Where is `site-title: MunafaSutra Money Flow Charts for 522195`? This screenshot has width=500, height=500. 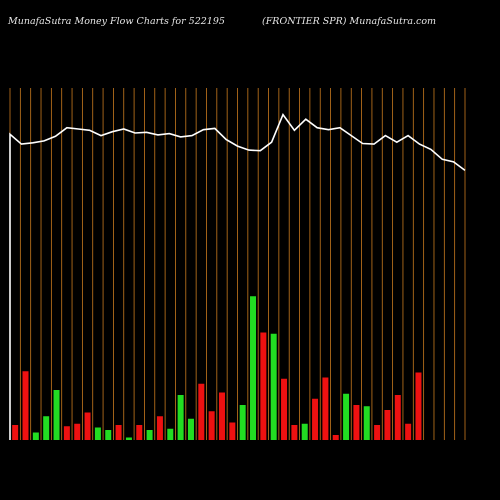 site-title: MunafaSutra Money Flow Charts for 522195 is located at coordinates (116, 21).